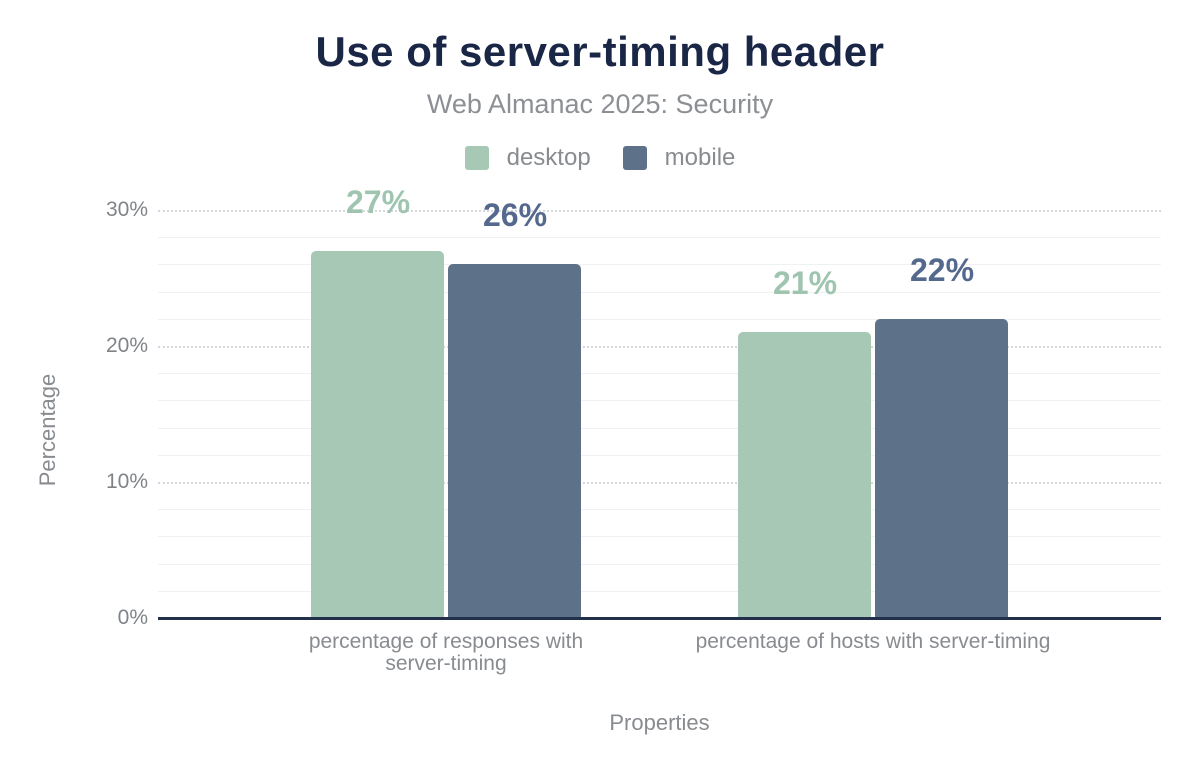 The width and height of the screenshot is (1200, 778). What do you see at coordinates (126, 209) in the screenshot?
I see `y-tick-label: 30%` at bounding box center [126, 209].